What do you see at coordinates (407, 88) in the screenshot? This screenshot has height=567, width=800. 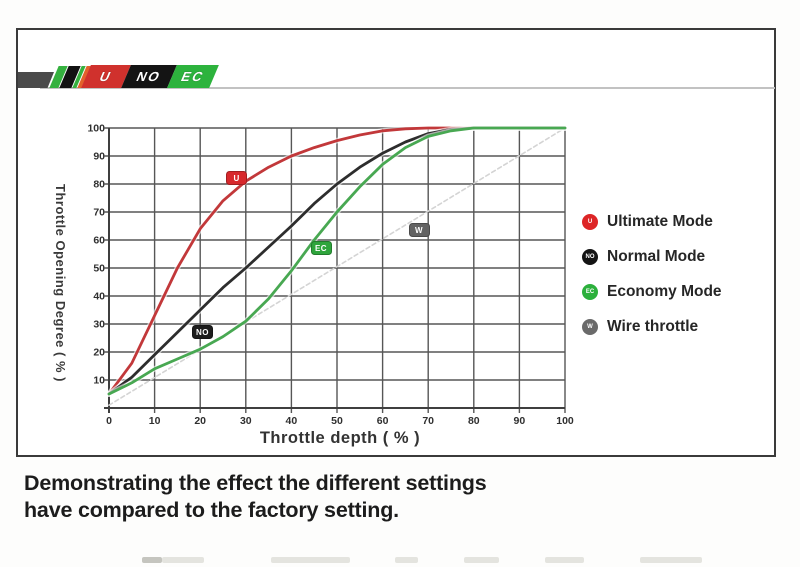 I see `banner-rule-line` at bounding box center [407, 88].